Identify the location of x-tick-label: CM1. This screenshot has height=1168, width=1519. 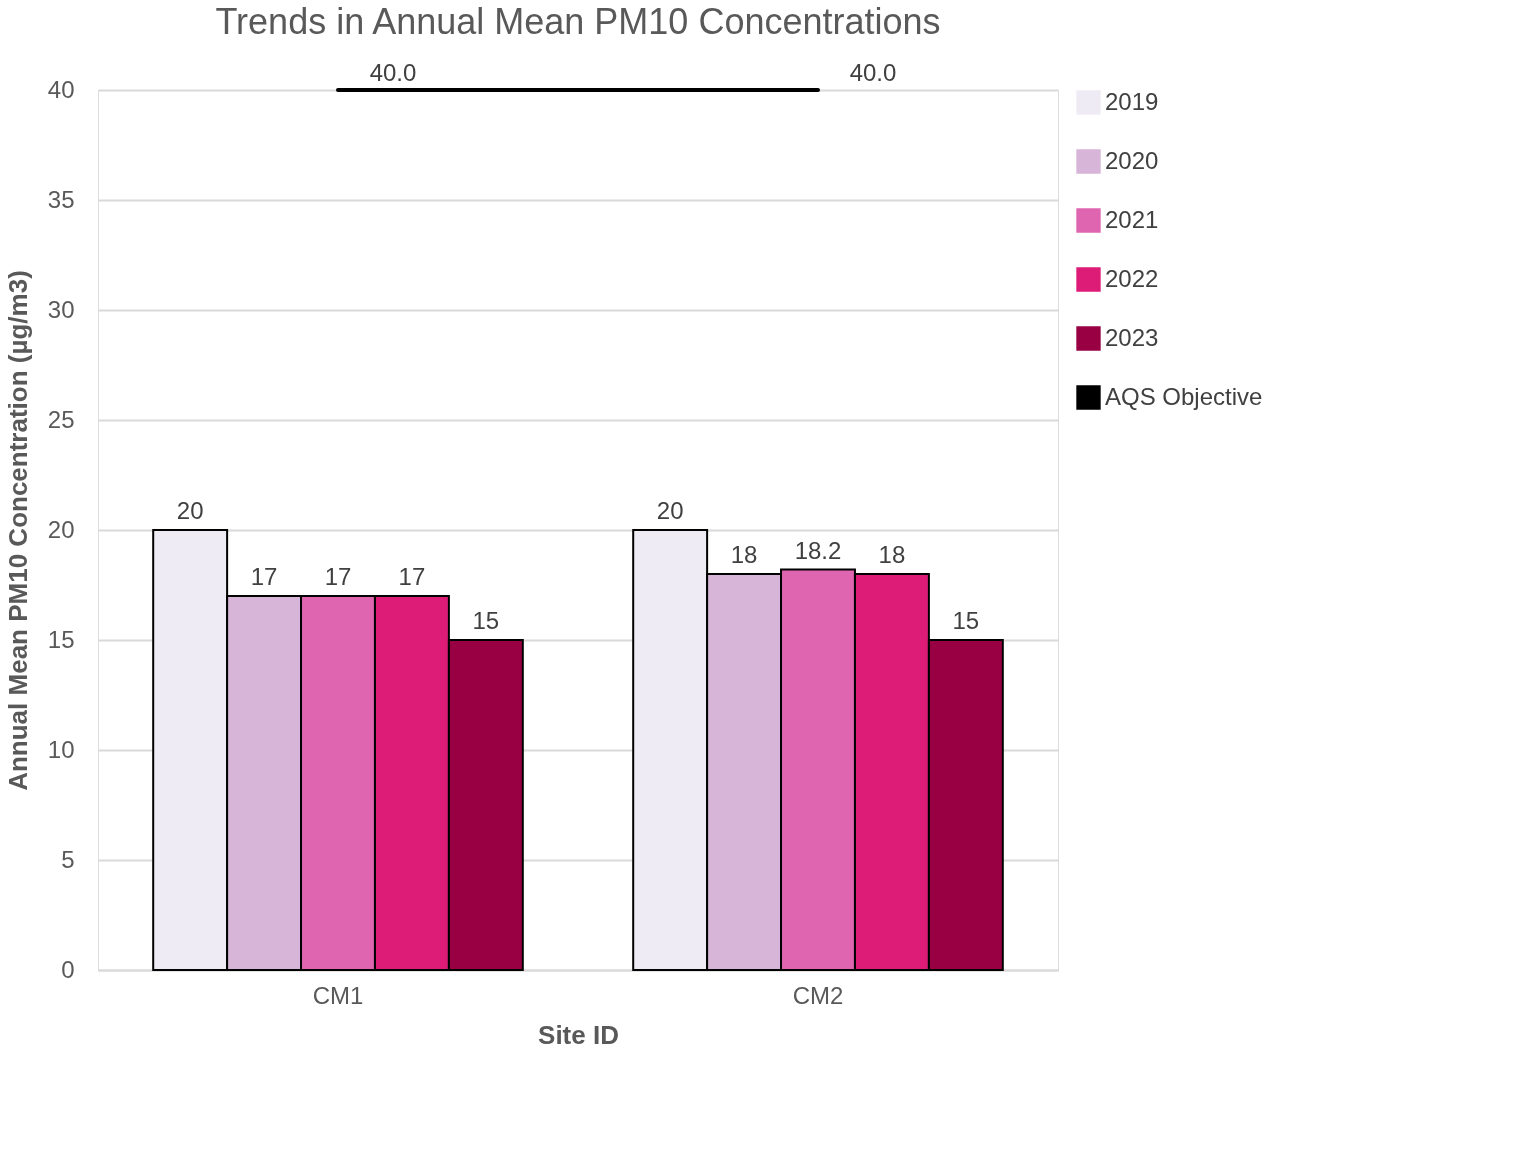
(338, 995).